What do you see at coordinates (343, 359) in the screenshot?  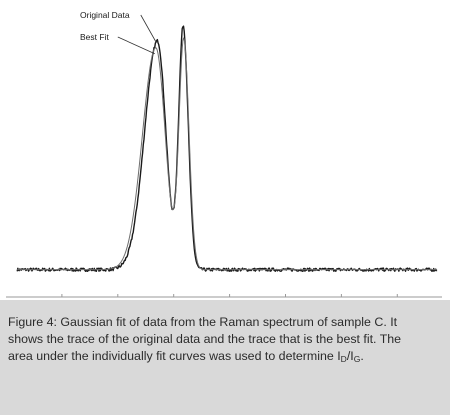 I see `subscript-d: D` at bounding box center [343, 359].